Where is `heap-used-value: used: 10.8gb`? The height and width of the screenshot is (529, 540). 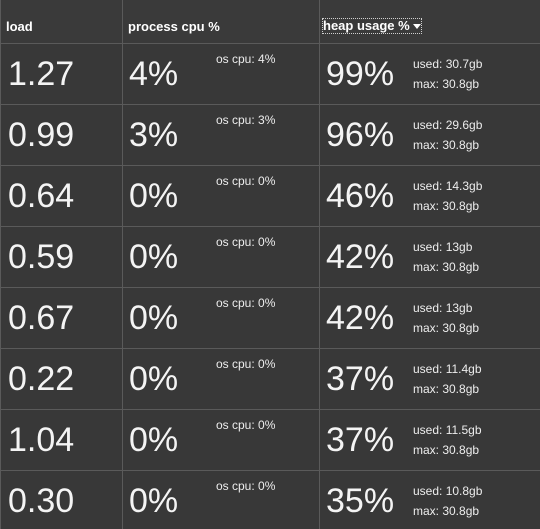 heap-used-value: used: 10.8gb is located at coordinates (448, 491).